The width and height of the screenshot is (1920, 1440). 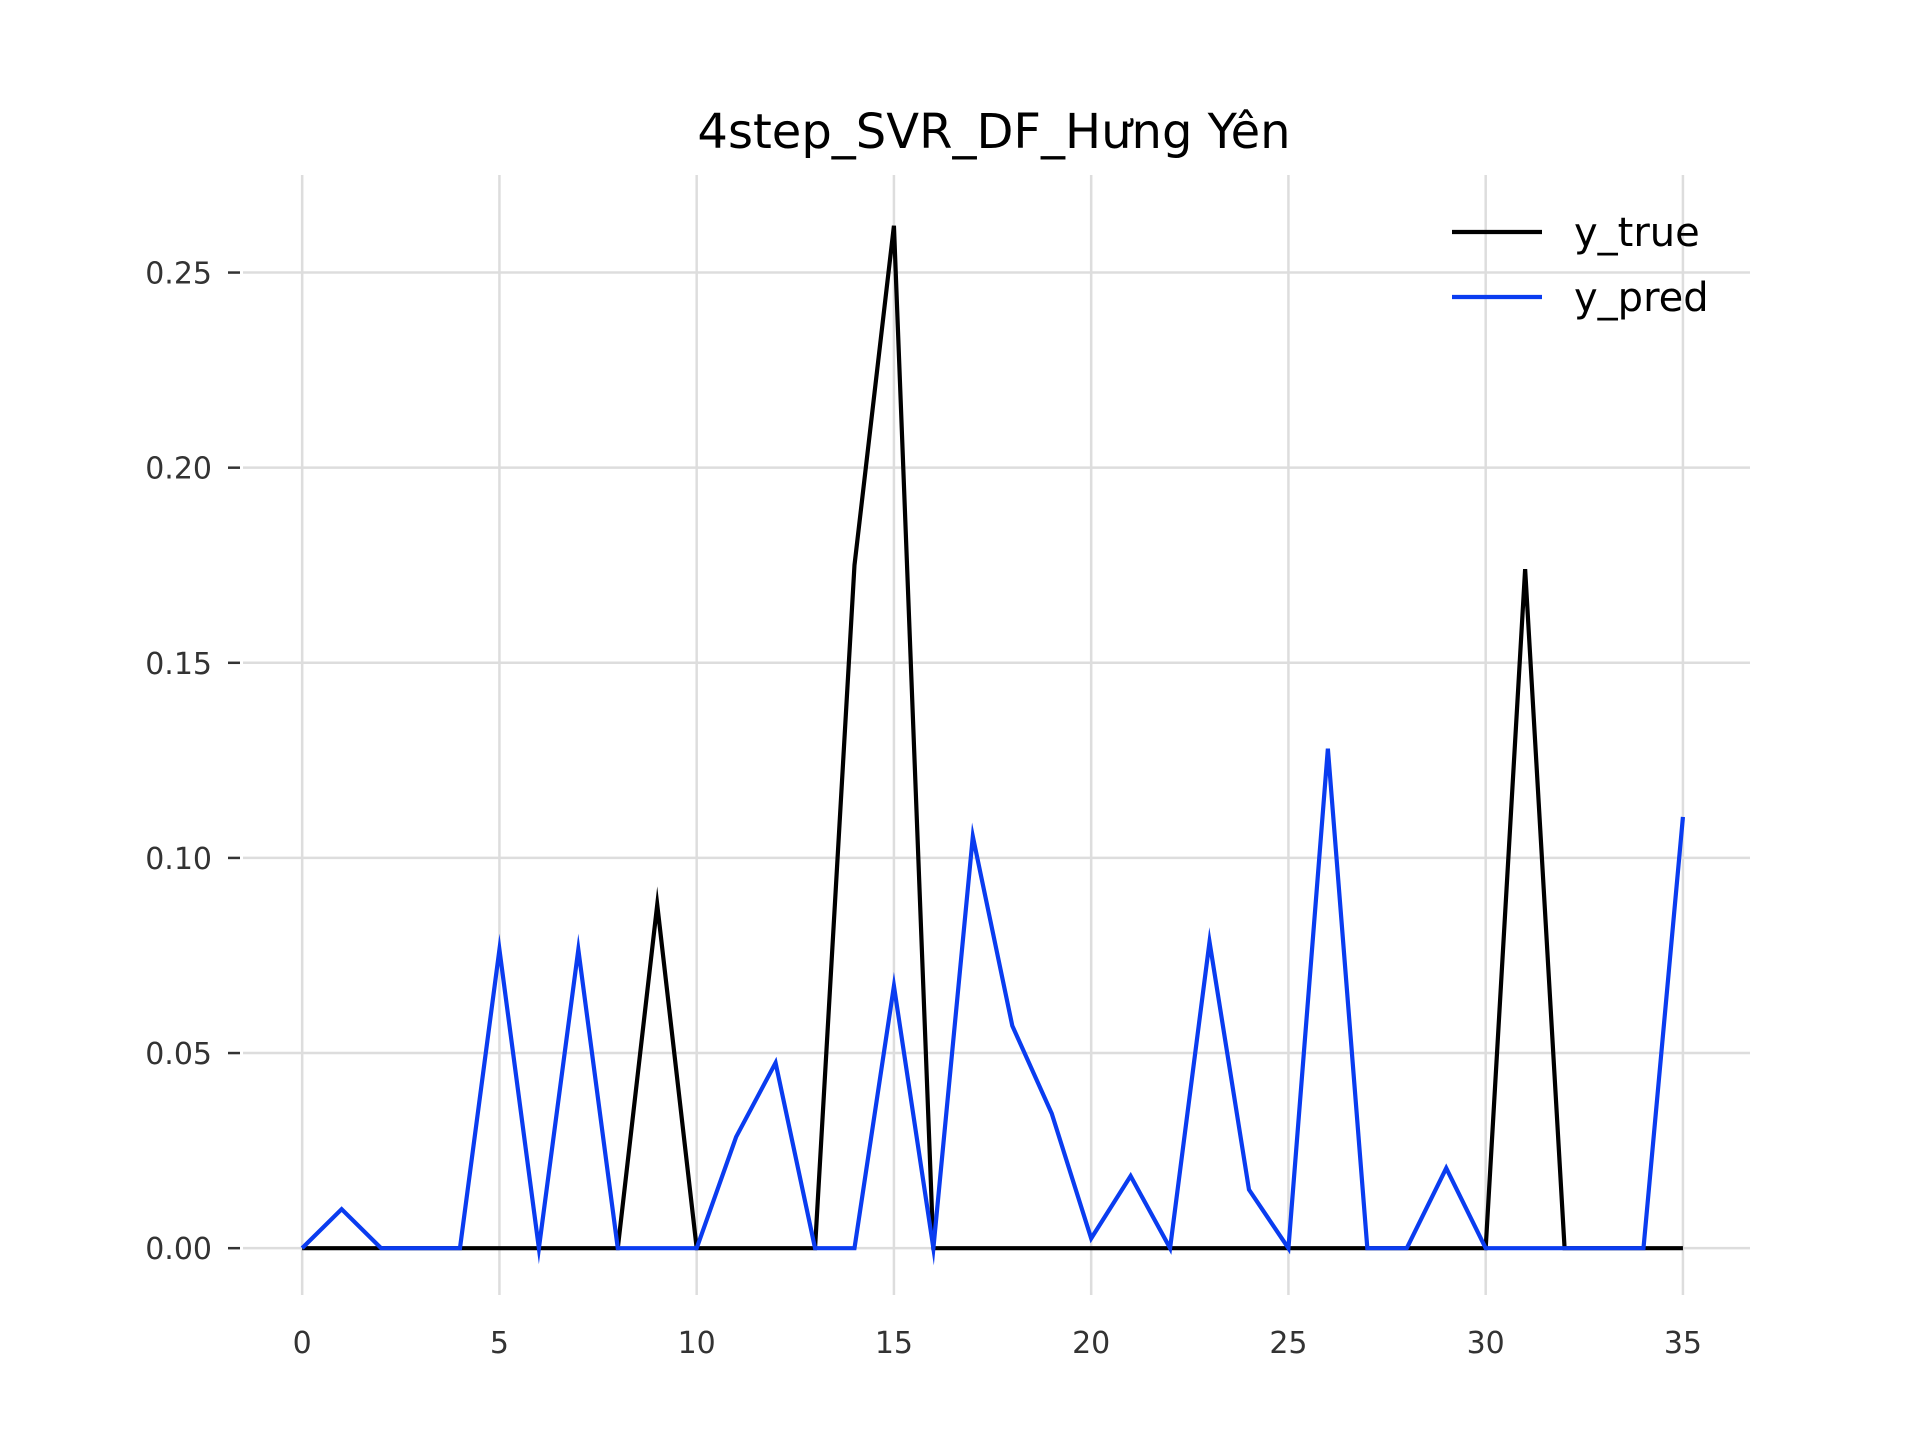 I want to click on y-tick-label: 0.00, so click(x=178, y=1249).